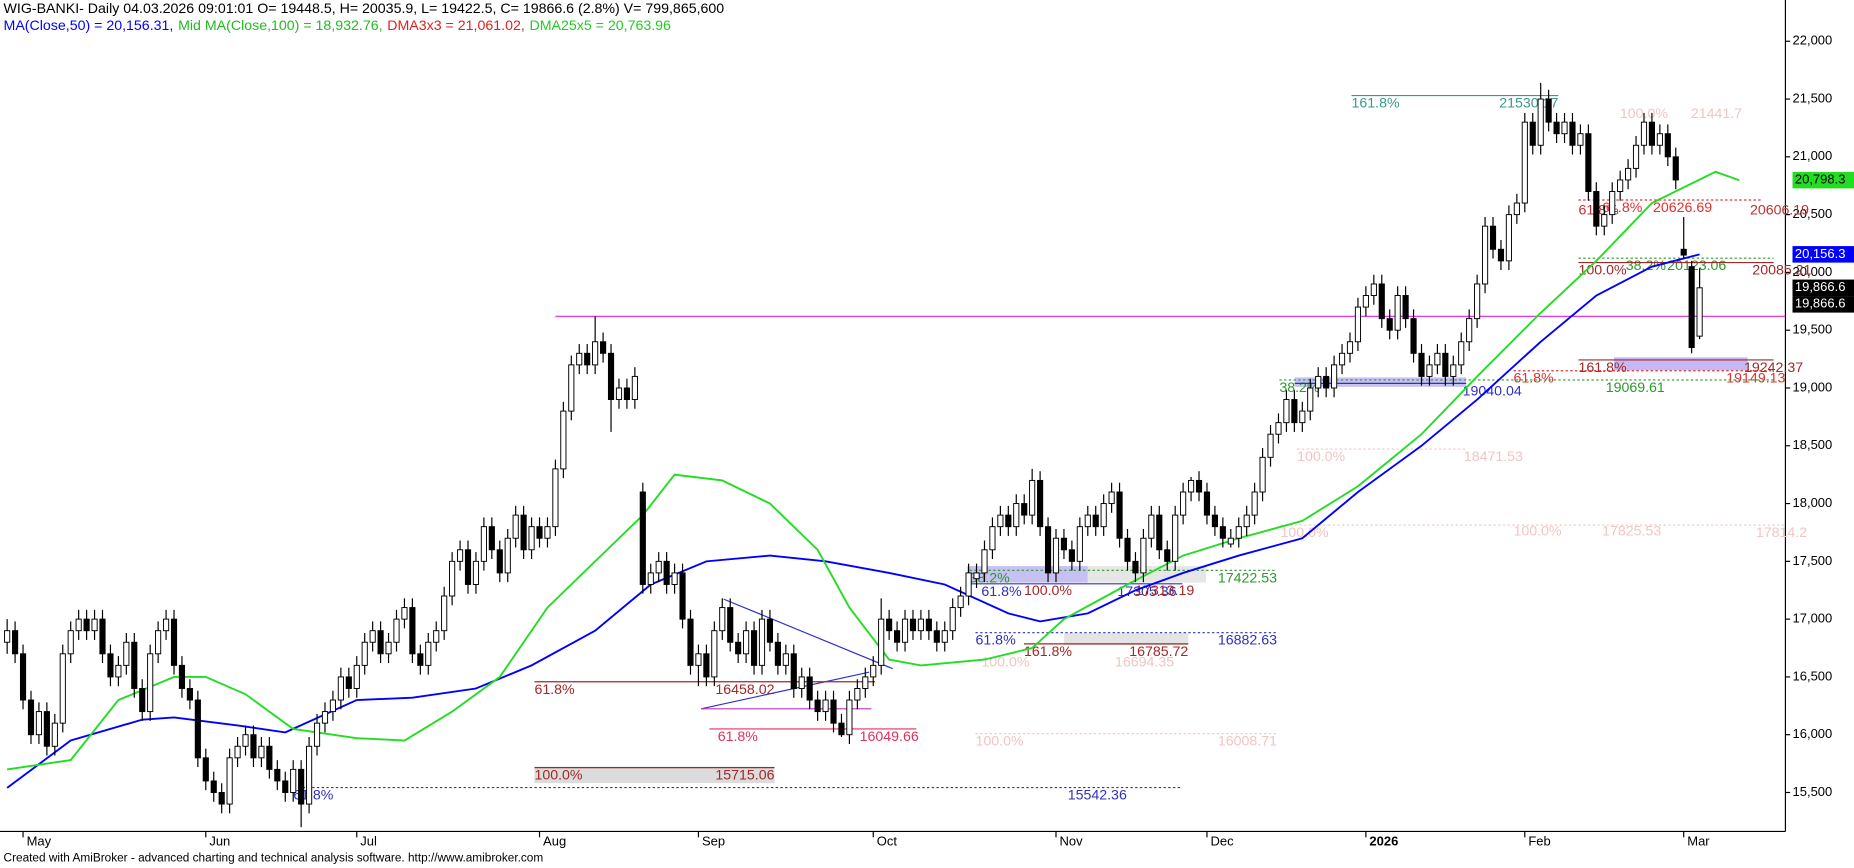 The image size is (1854, 868). I want to click on y-tick-label: 21,000, so click(1813, 155).